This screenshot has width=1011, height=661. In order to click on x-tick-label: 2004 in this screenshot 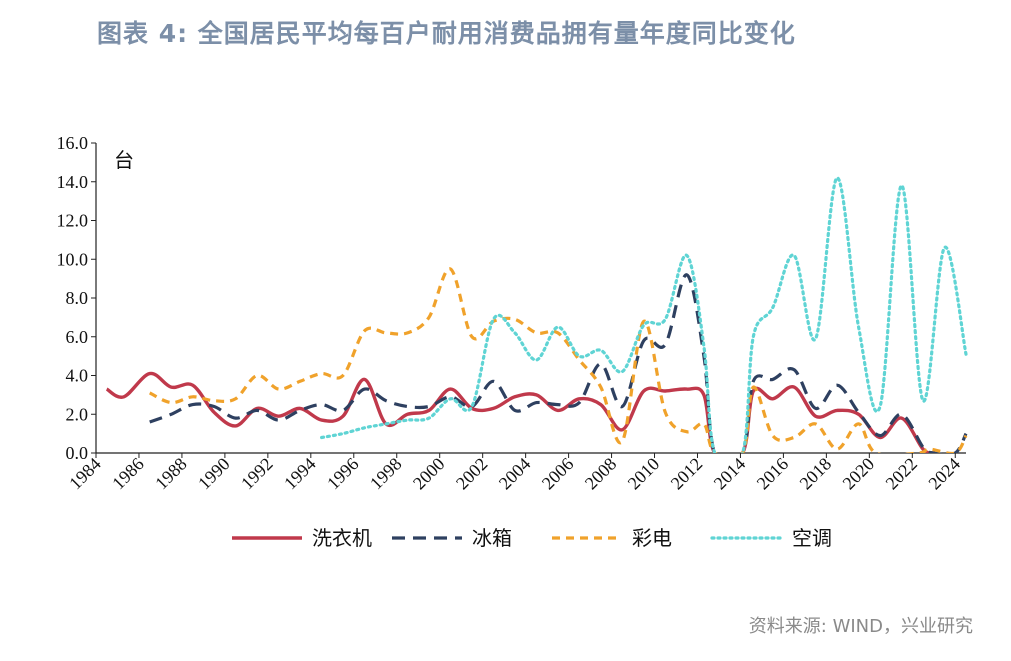, I will do `click(515, 474)`.